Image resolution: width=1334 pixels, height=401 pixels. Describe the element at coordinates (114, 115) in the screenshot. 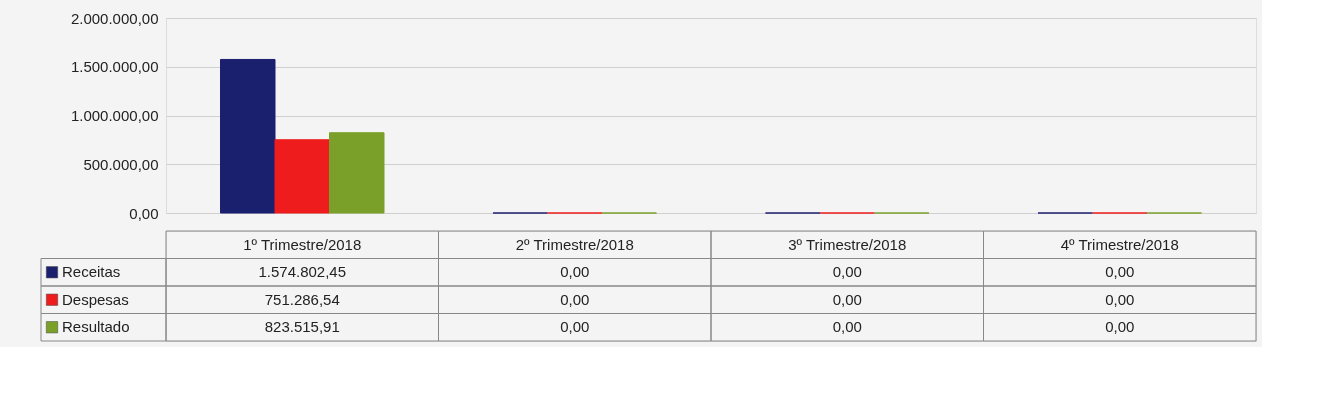

I see `y-tick-label: 1.000.000,00` at that location.